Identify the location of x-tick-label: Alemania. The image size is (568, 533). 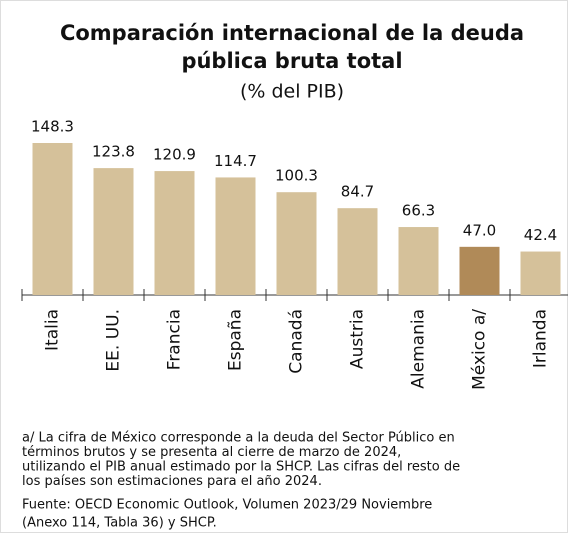
(419, 349).